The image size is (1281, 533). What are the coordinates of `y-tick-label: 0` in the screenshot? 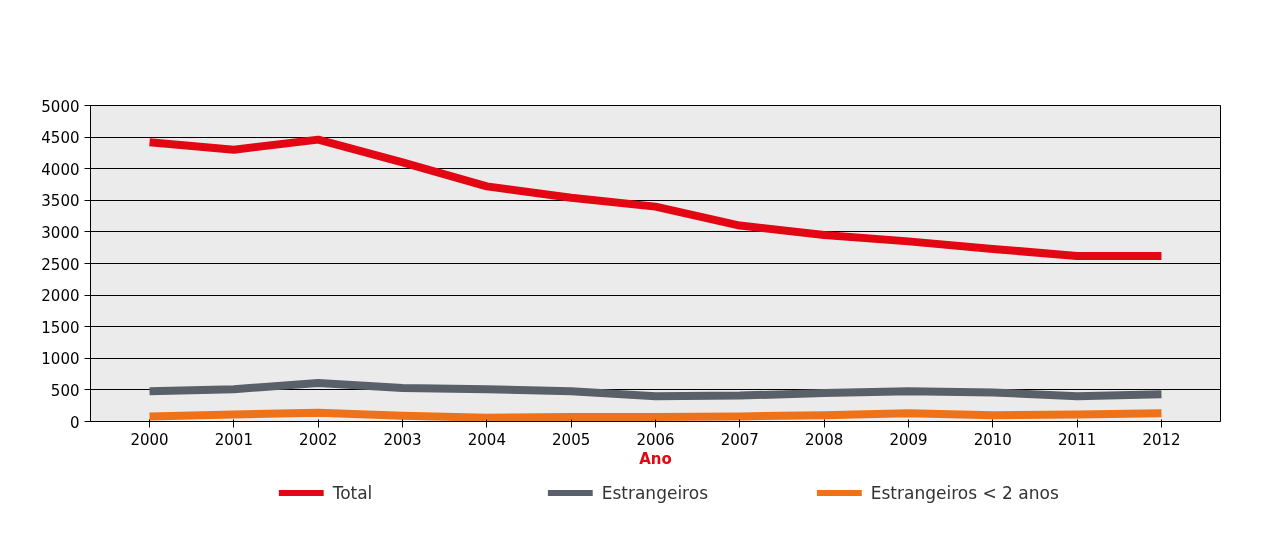 It's located at (74, 422).